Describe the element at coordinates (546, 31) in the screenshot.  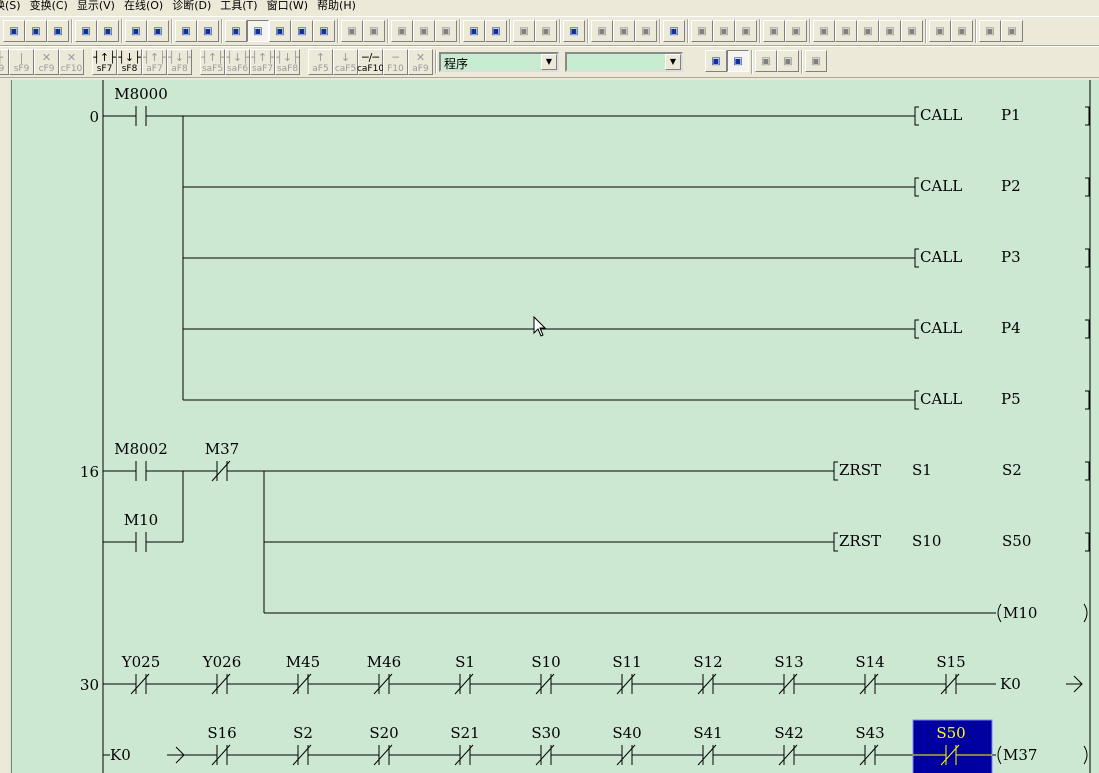
I see `step2-button: ▣` at that location.